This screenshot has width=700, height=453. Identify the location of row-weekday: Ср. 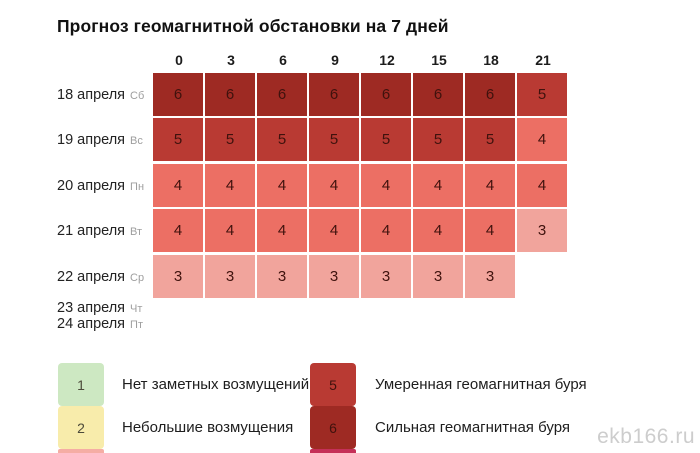
(137, 277).